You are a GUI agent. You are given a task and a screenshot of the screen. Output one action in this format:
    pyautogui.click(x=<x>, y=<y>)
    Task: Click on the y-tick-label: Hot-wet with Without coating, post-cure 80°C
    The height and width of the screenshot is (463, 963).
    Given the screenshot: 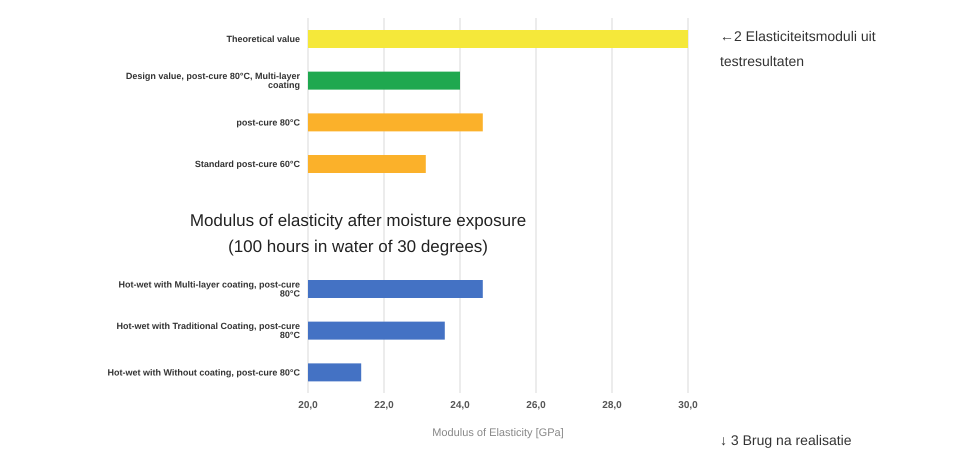 What is the action you would take?
    pyautogui.click(x=203, y=372)
    